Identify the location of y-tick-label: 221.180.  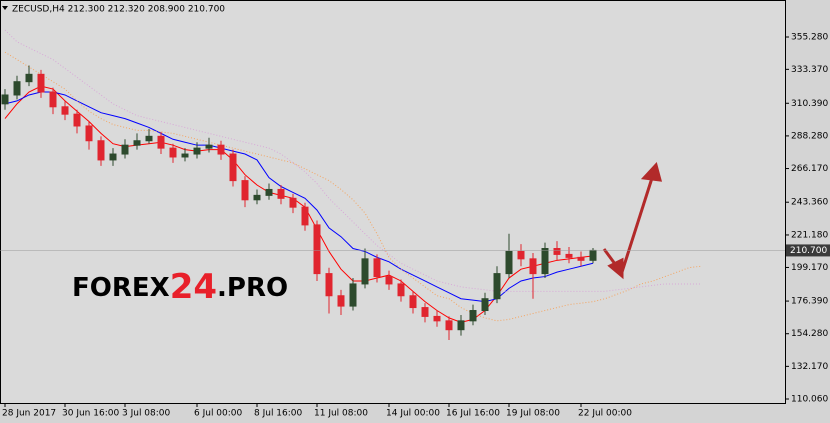
(809, 235).